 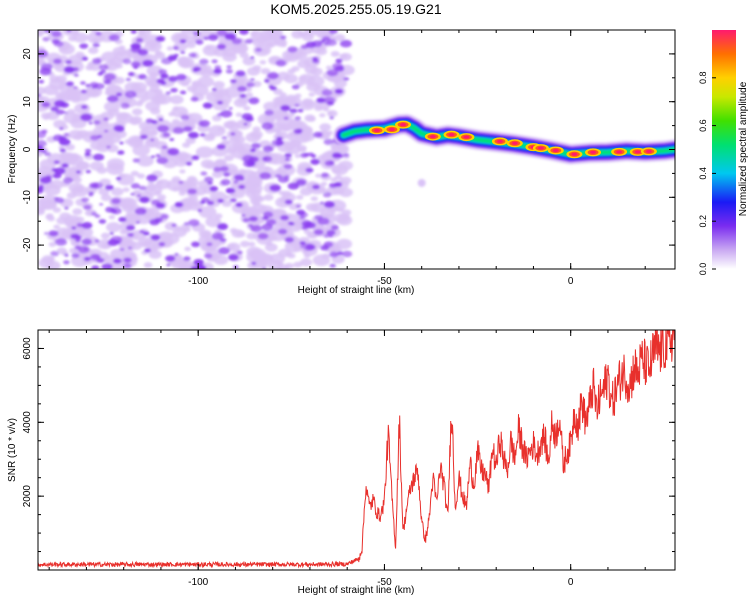 I want to click on y-tick-label: 6000, so click(x=27, y=348).